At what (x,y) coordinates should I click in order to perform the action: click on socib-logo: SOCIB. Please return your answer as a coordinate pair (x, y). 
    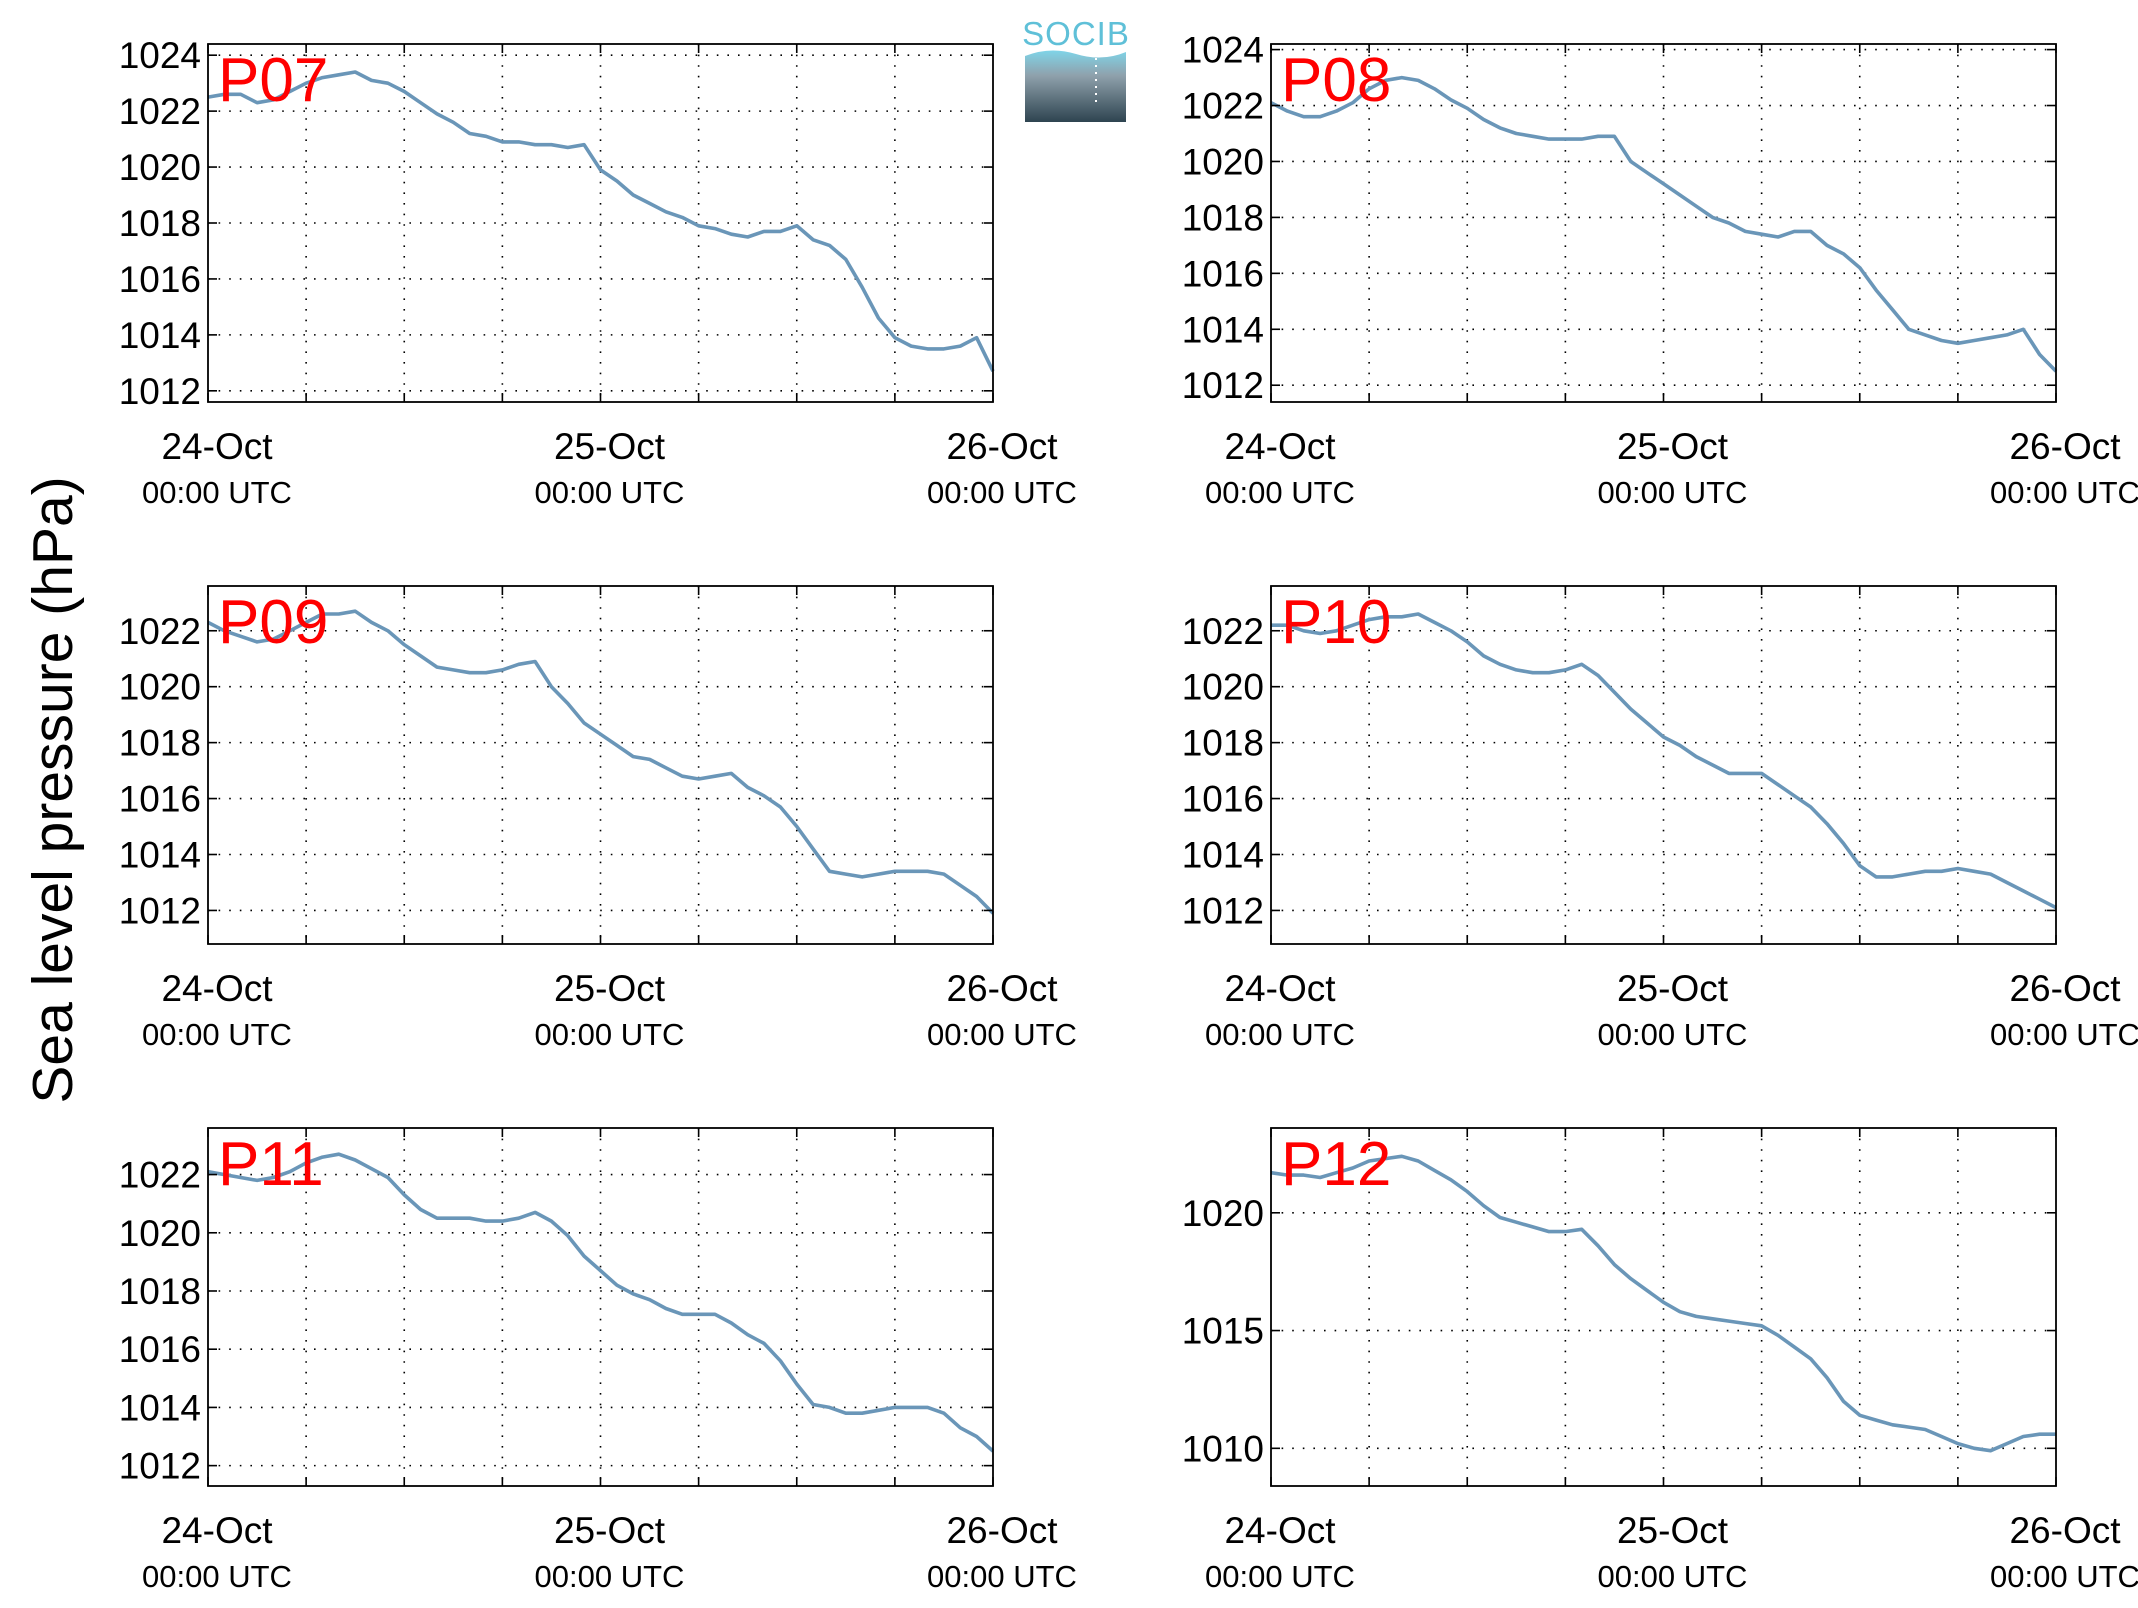
    Looking at the image, I should click on (1076, 68).